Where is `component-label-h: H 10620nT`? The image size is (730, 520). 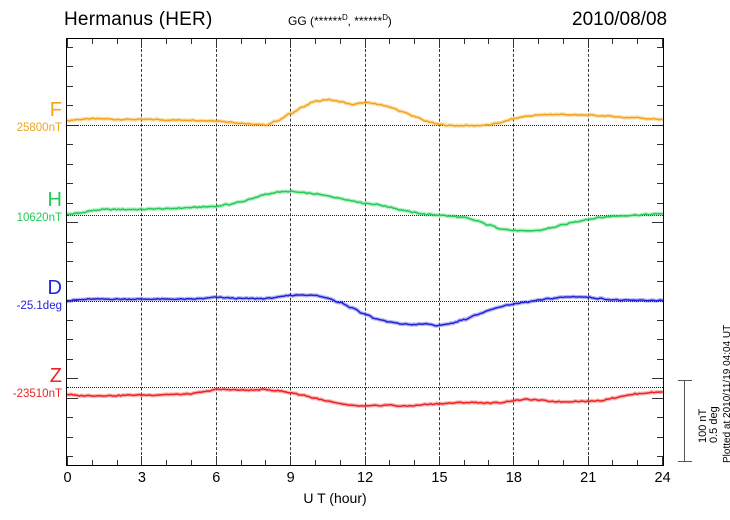 component-label-h: H 10620nT is located at coordinates (31, 207).